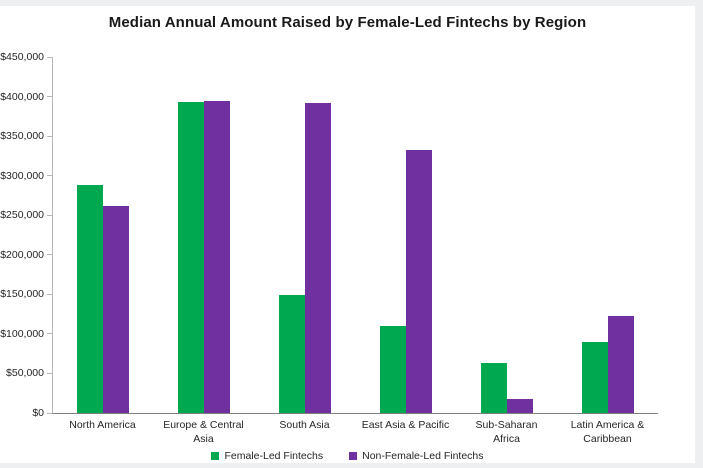 This screenshot has width=703, height=468. I want to click on bar-group-europe-central-asia, so click(204, 235).